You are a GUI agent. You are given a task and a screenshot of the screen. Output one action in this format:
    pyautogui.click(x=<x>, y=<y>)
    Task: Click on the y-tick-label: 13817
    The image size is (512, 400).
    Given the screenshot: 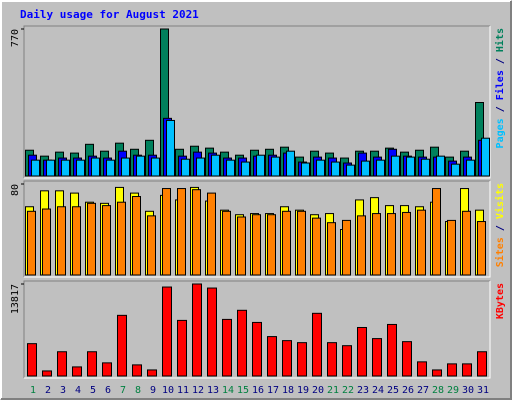 What is the action you would take?
    pyautogui.click(x=15, y=299)
    